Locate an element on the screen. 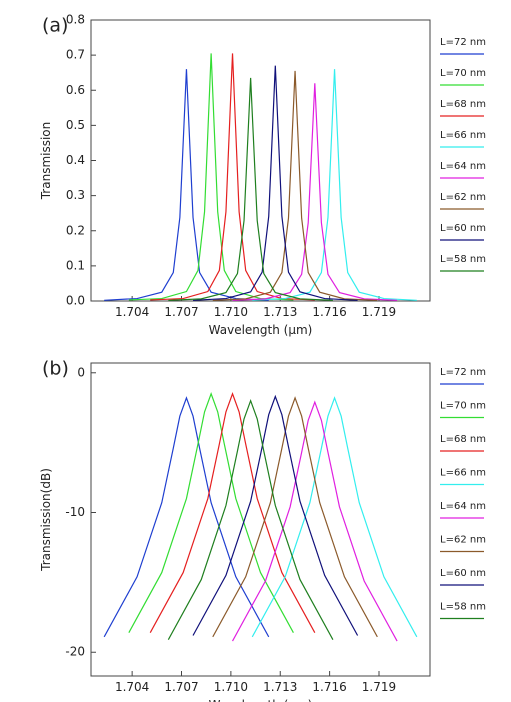  y-tick-label: 0.4 is located at coordinates (75, 160).